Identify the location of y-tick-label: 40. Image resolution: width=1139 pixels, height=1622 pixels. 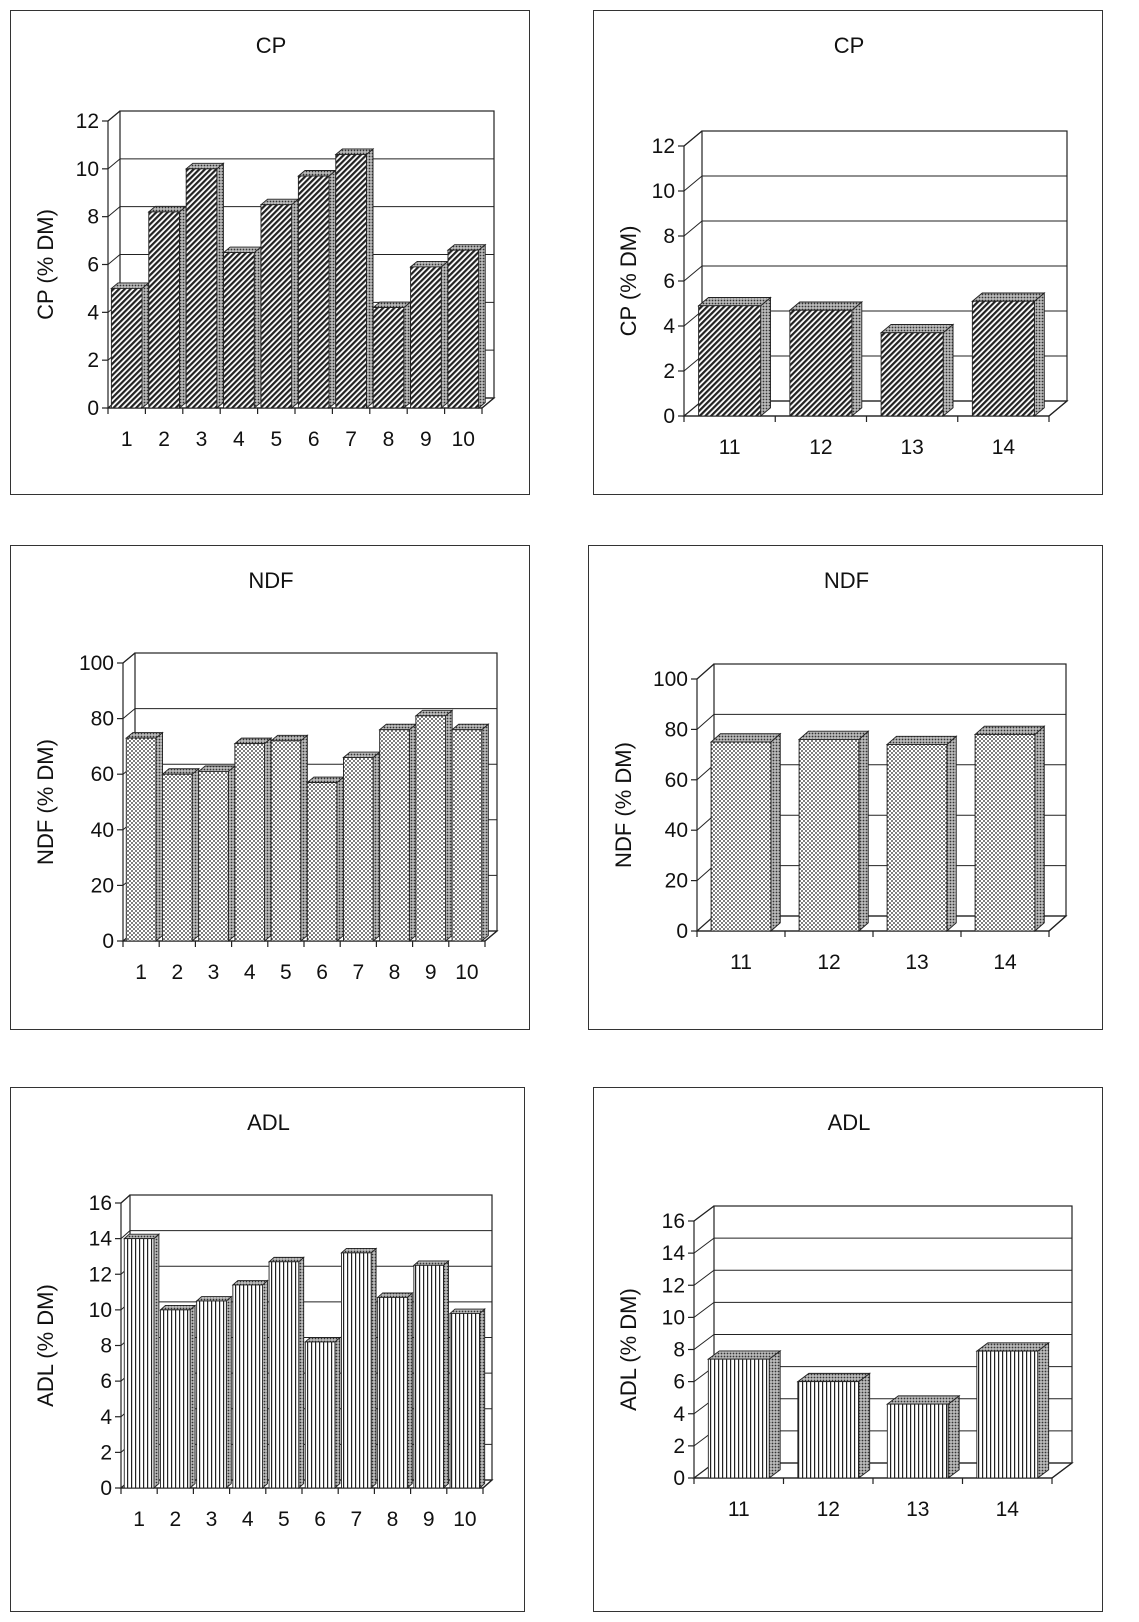
(102, 830).